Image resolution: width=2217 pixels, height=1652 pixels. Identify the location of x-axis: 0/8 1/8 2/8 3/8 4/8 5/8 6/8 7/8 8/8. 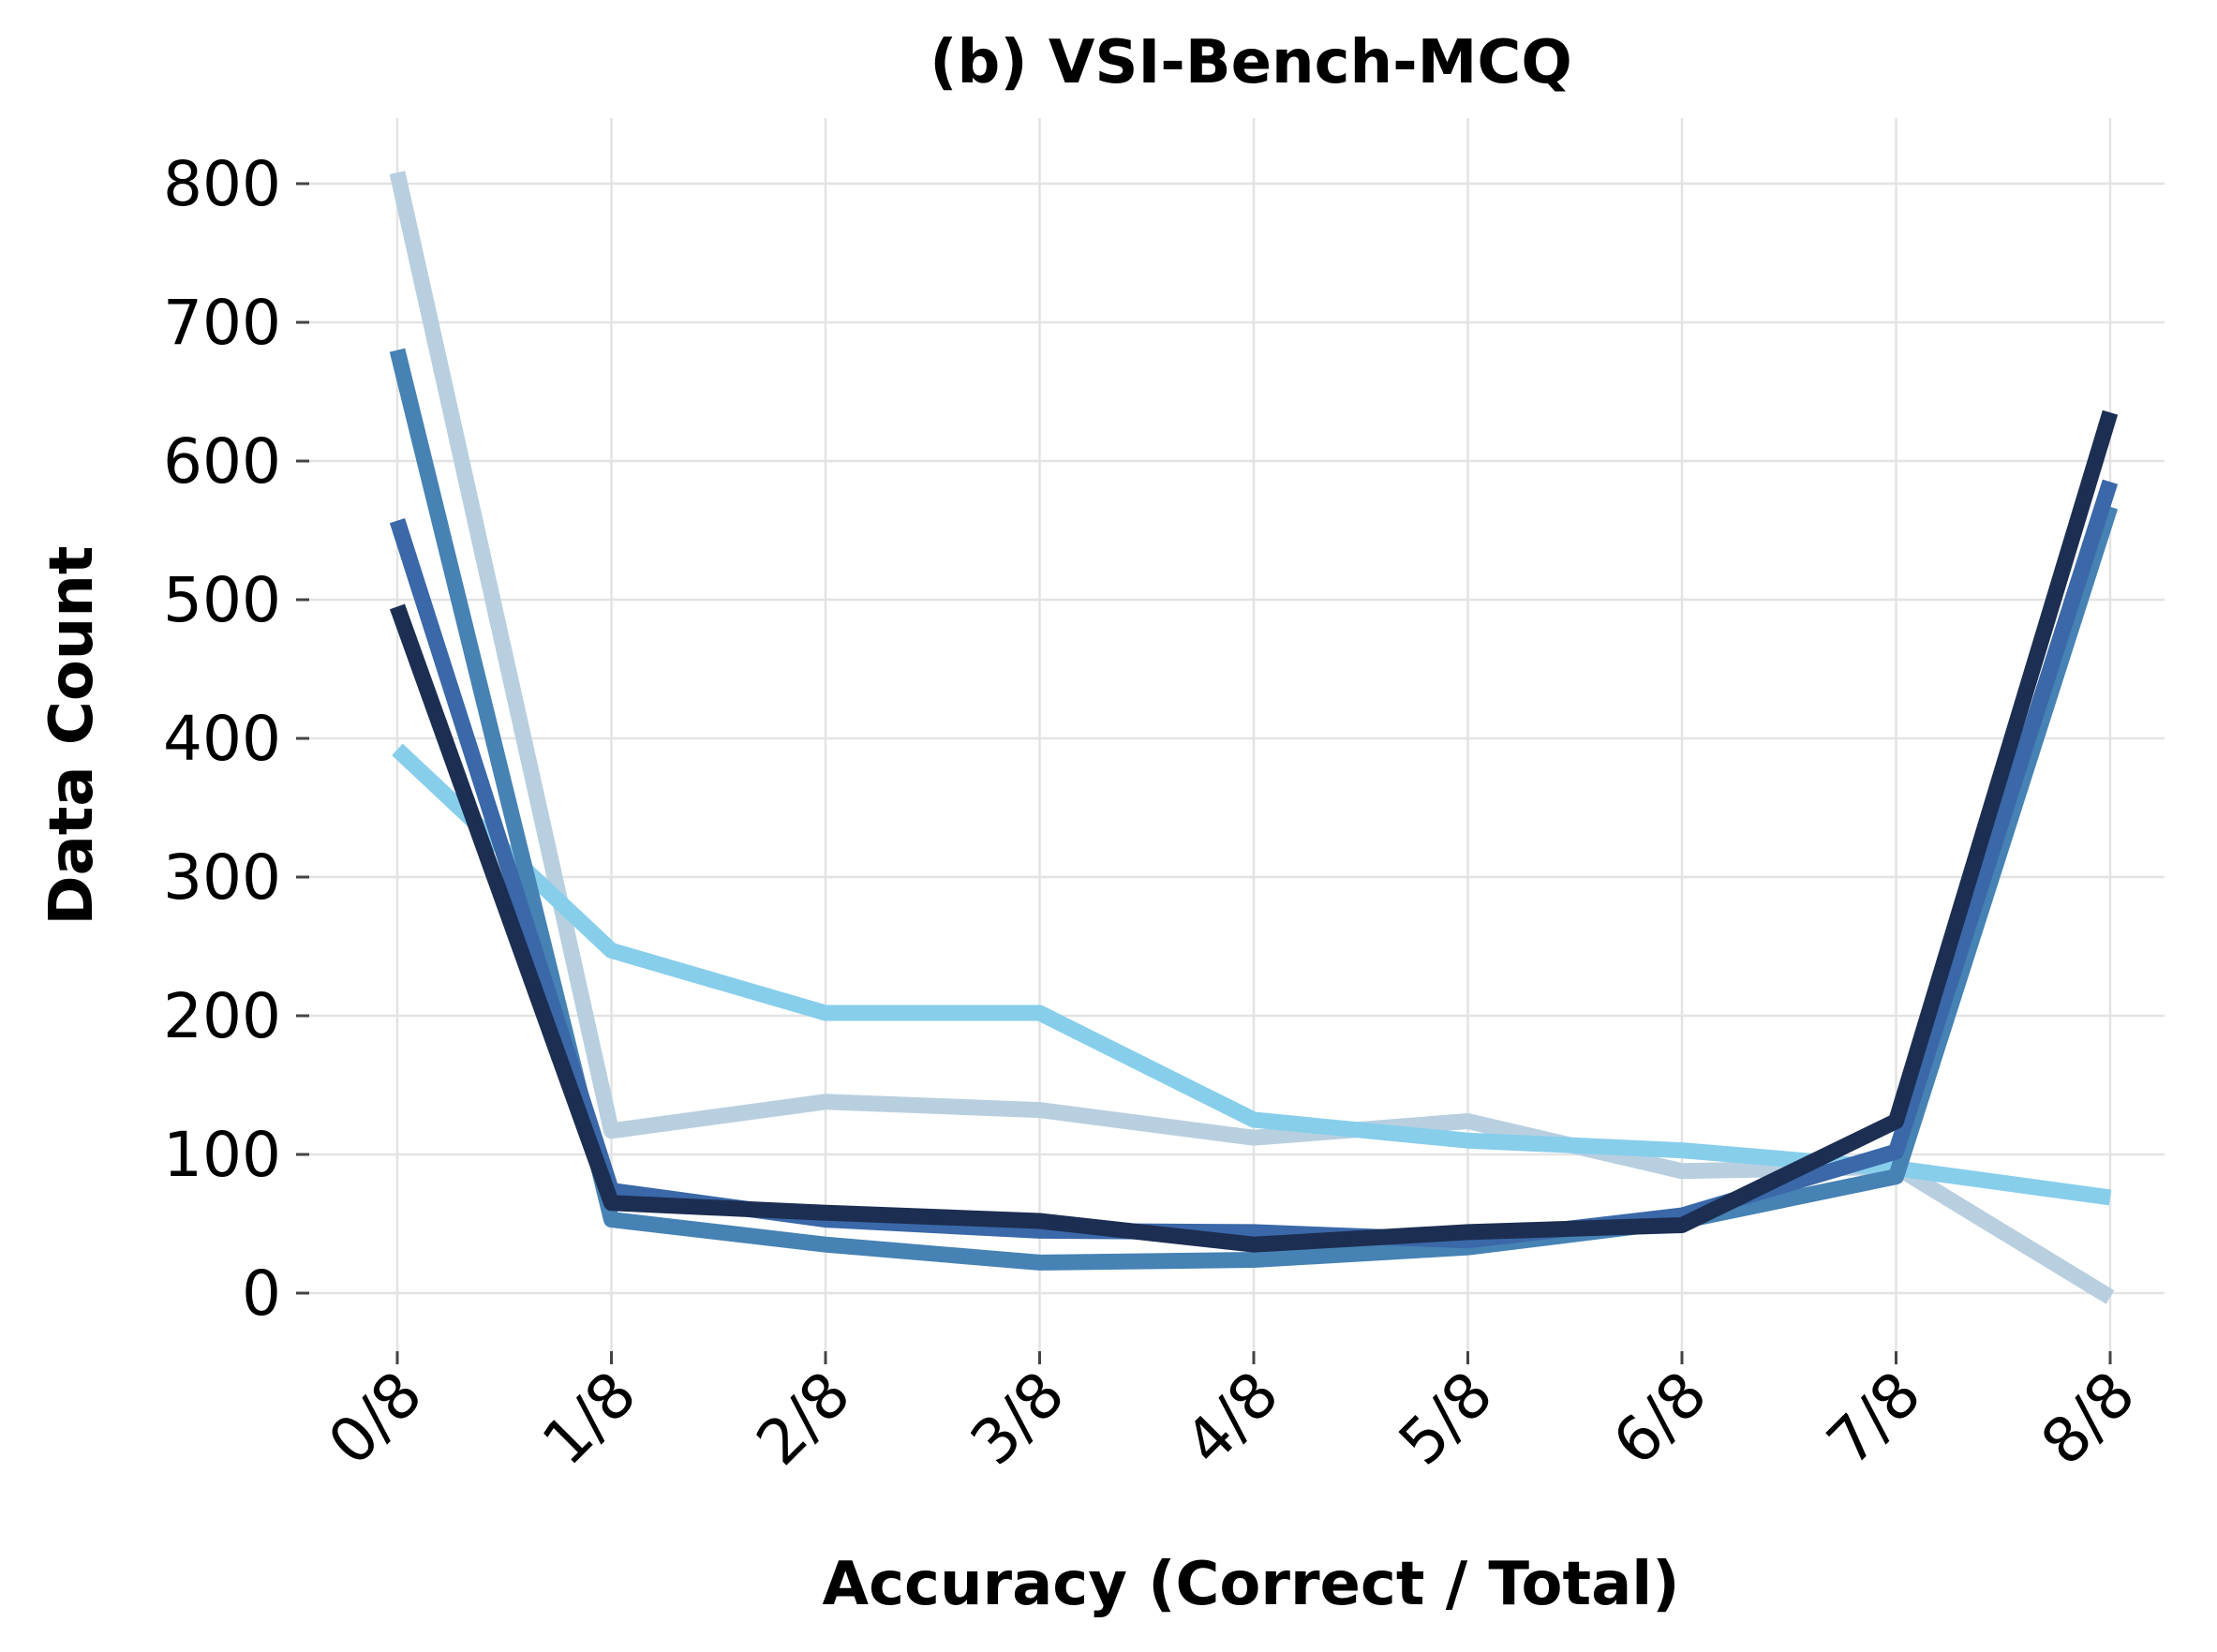
(1232, 1415).